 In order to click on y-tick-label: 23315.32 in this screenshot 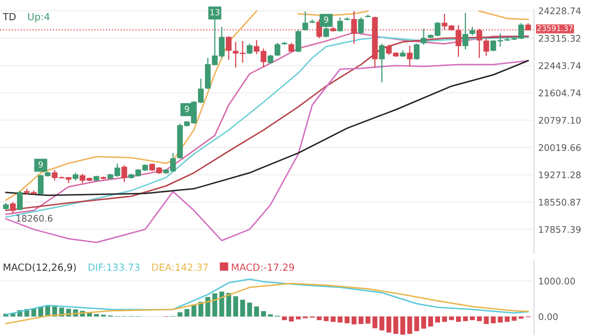, I will do `click(559, 38)`.